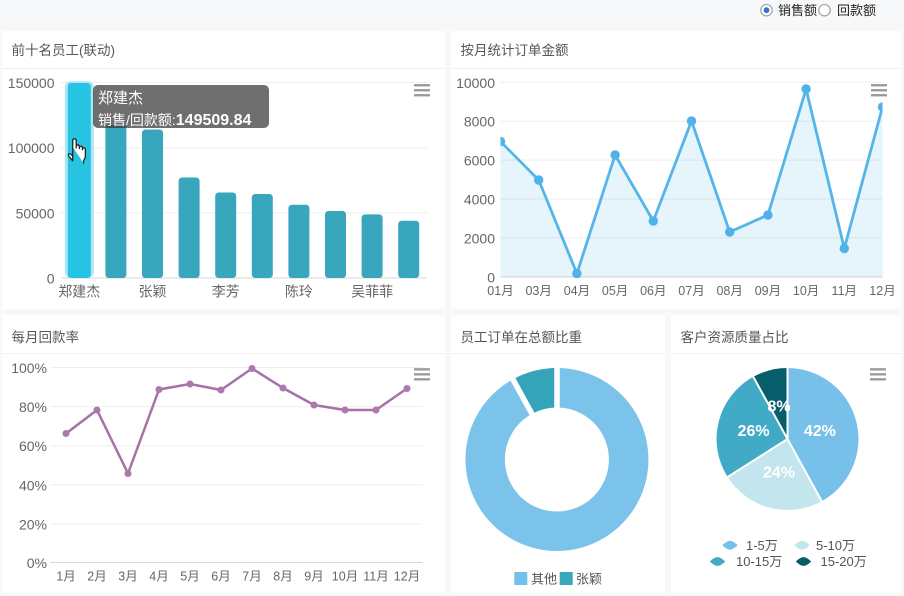 The width and height of the screenshot is (904, 596). I want to click on svg-text: 5-10万, so click(835, 545).